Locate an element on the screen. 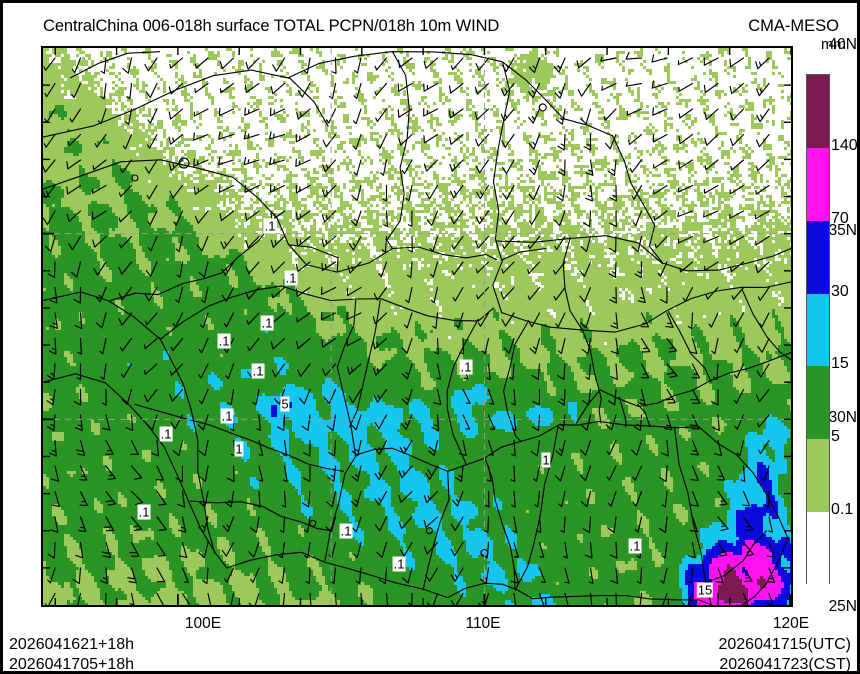  contour-label: 5 is located at coordinates (285, 404).